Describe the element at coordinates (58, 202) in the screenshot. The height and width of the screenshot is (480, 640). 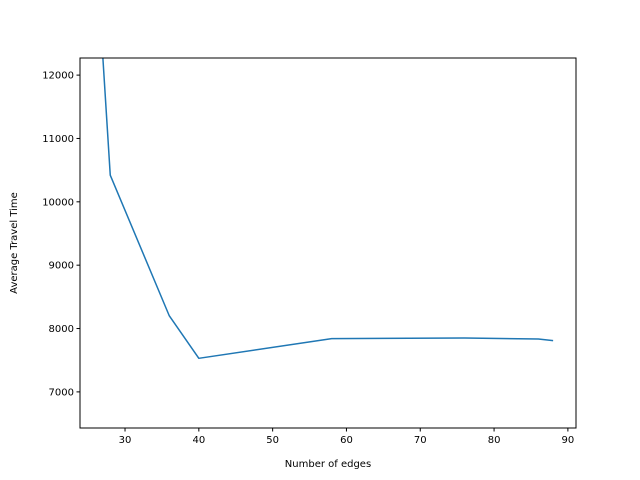
I see `y-tick-label: 10000` at that location.